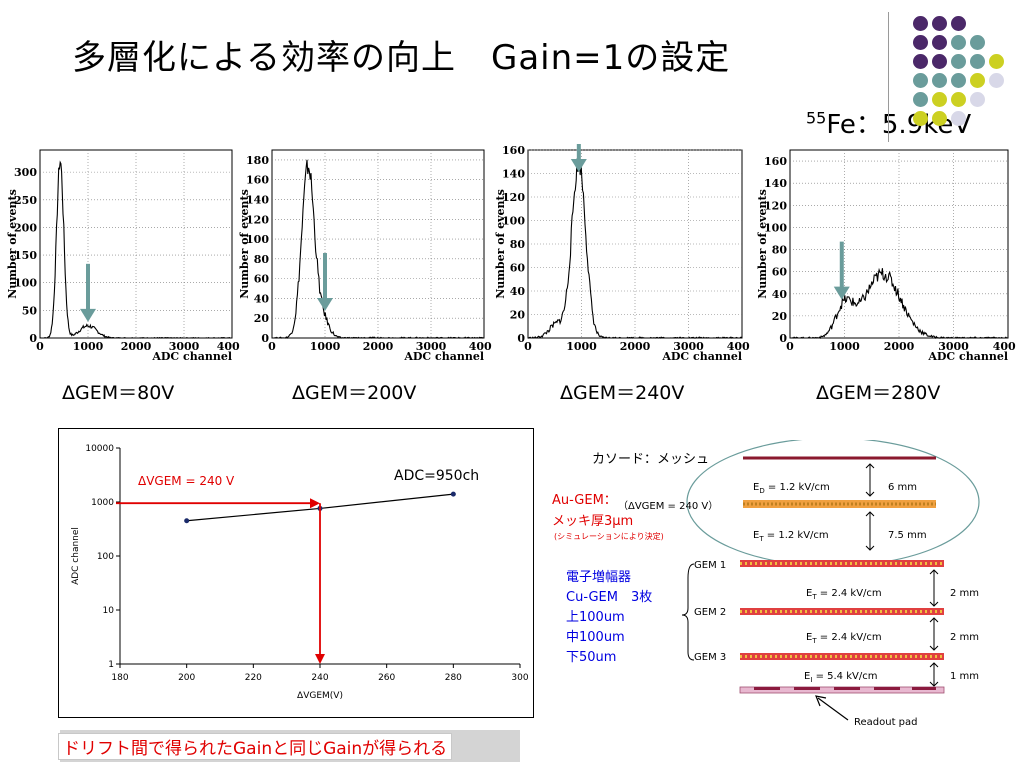 This screenshot has height=768, width=1024. What do you see at coordinates (886, 722) in the screenshot?
I see `readout-label: Readout pad` at bounding box center [886, 722].